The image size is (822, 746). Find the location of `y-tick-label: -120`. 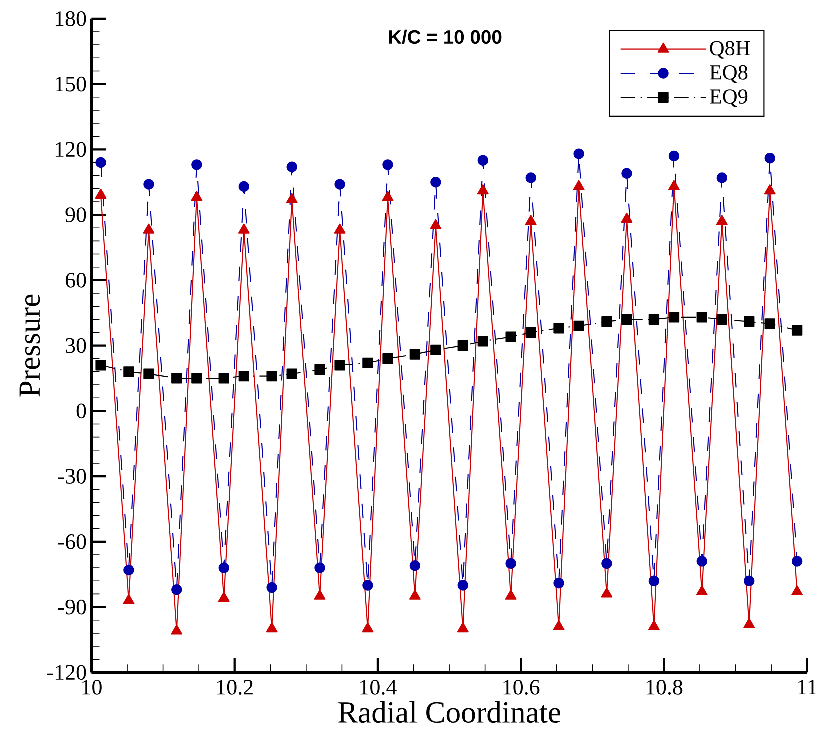

y-tick-label: -120 is located at coordinates (67, 672).